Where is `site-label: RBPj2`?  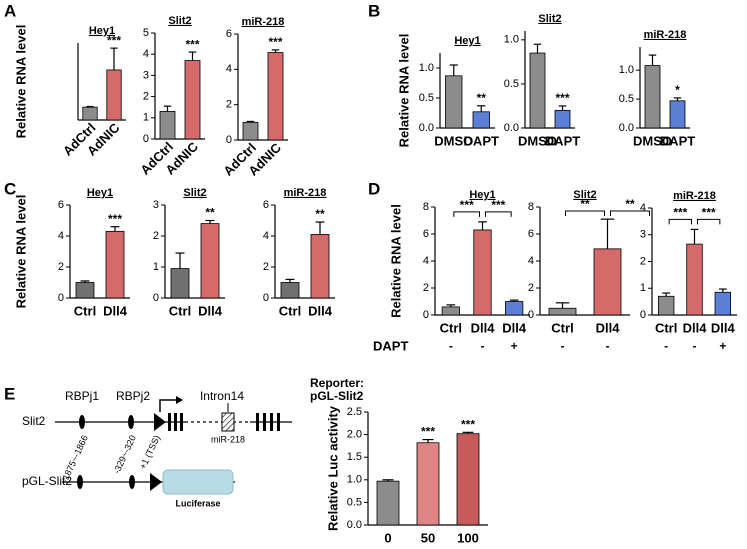
site-label: RBPj2 is located at coordinates (133, 396).